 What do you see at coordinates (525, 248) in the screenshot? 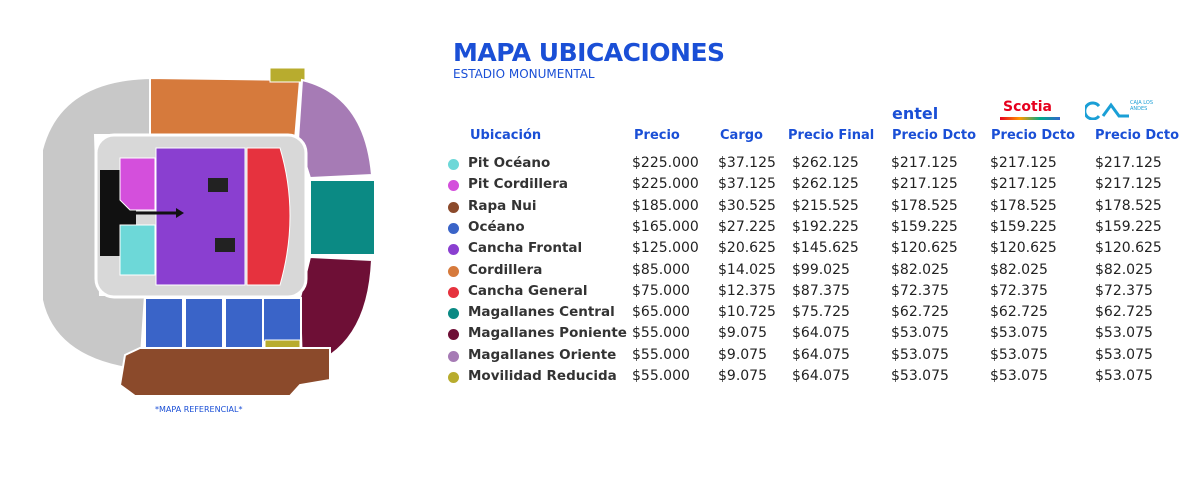
I see `location-name: Cancha Frontal` at bounding box center [525, 248].